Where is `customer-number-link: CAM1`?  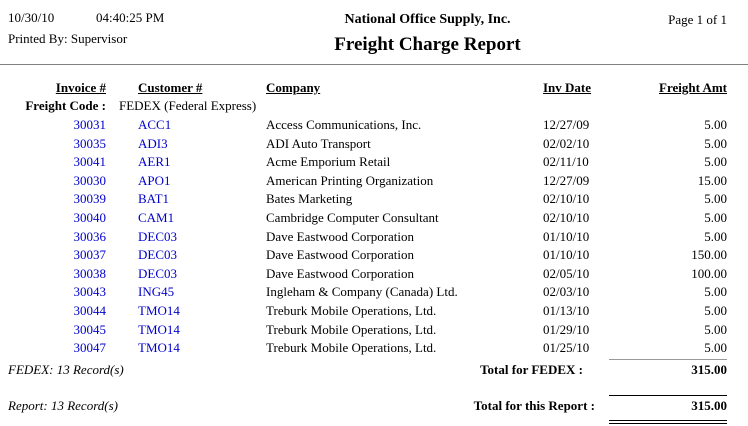
customer-number-link: CAM1 is located at coordinates (156, 217).